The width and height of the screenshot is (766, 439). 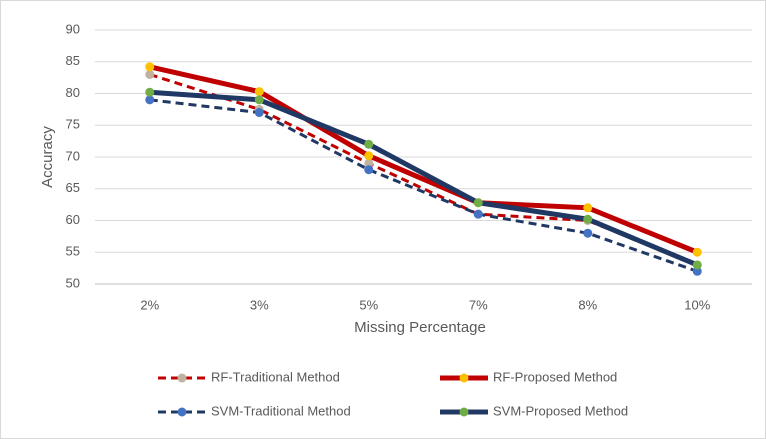 What do you see at coordinates (73, 124) in the screenshot?
I see `y-tick-label: 75` at bounding box center [73, 124].